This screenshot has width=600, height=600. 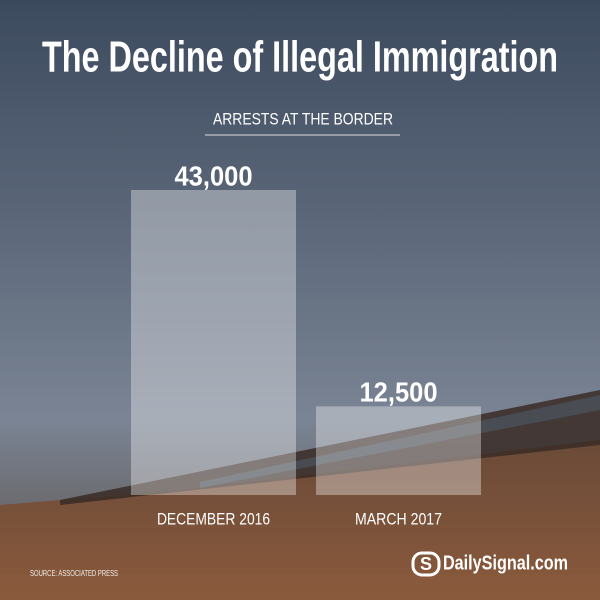 I want to click on category-label: DECEMBER 2016, so click(x=213, y=518).